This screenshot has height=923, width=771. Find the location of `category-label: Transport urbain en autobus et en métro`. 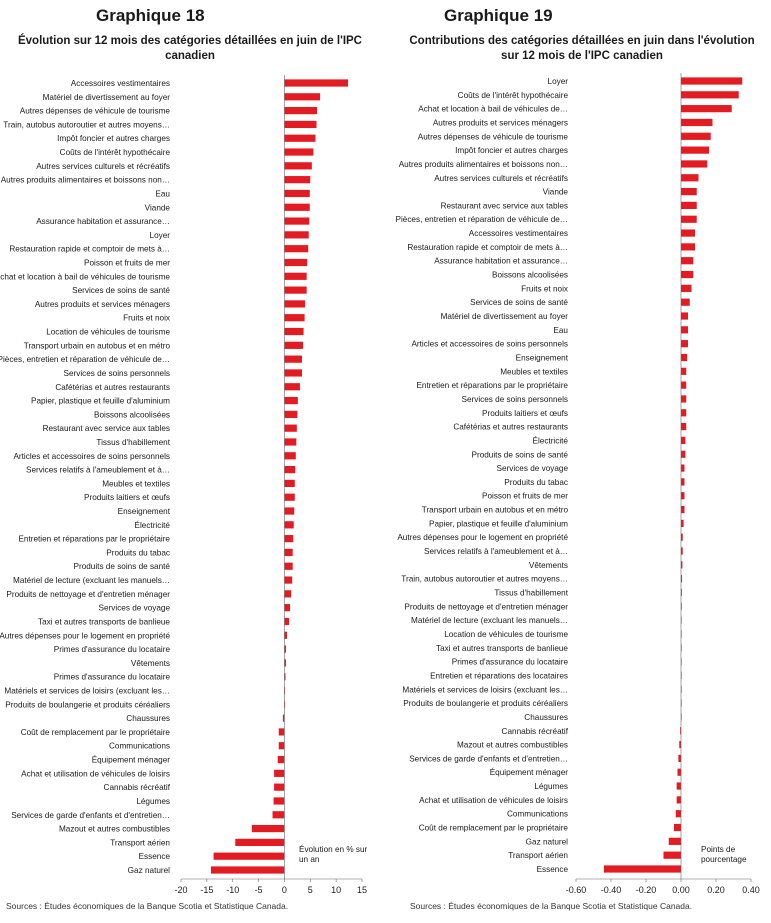

category-label: Transport urbain en autobus et en métro is located at coordinates (495, 510).